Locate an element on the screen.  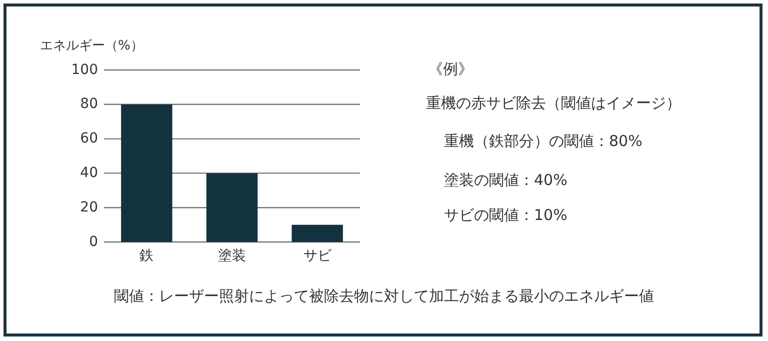
annotation: 閾値：レーザー照射によって被除去物に対して加工が始まる最小のエネルギー値 is located at coordinates (384, 296).